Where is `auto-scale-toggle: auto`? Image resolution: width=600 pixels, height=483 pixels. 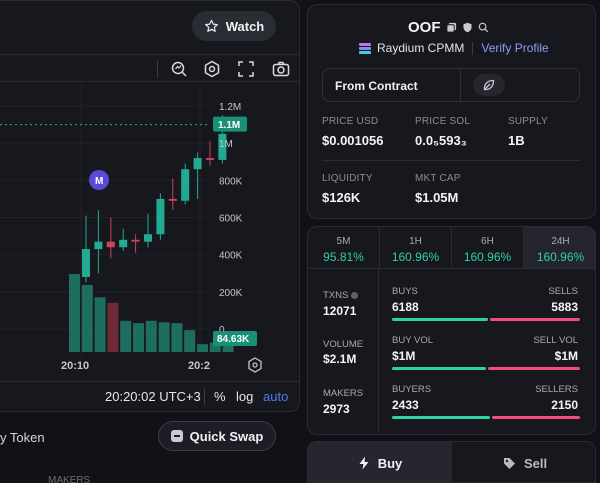 auto-scale-toggle: auto is located at coordinates (276, 396).